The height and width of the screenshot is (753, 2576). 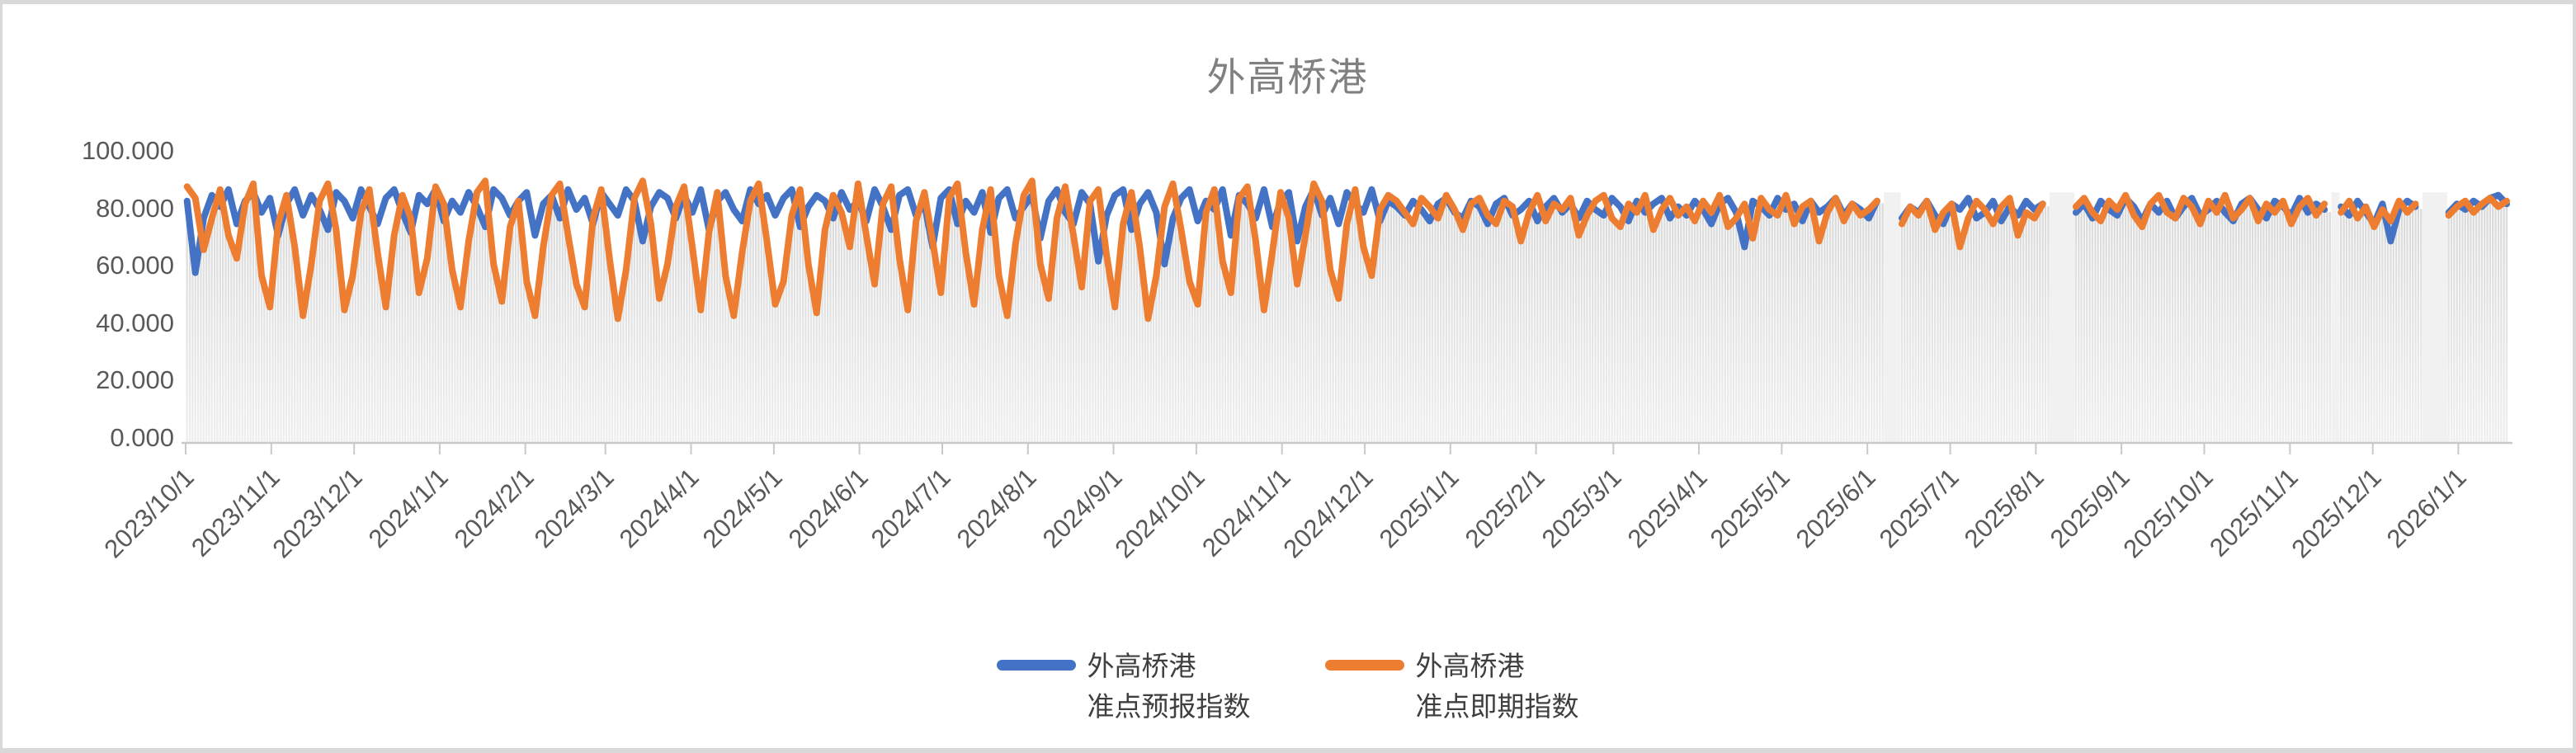 I want to click on legend-entry-forecast: 外高桥港 准点预报指数, so click(x=1123, y=686).